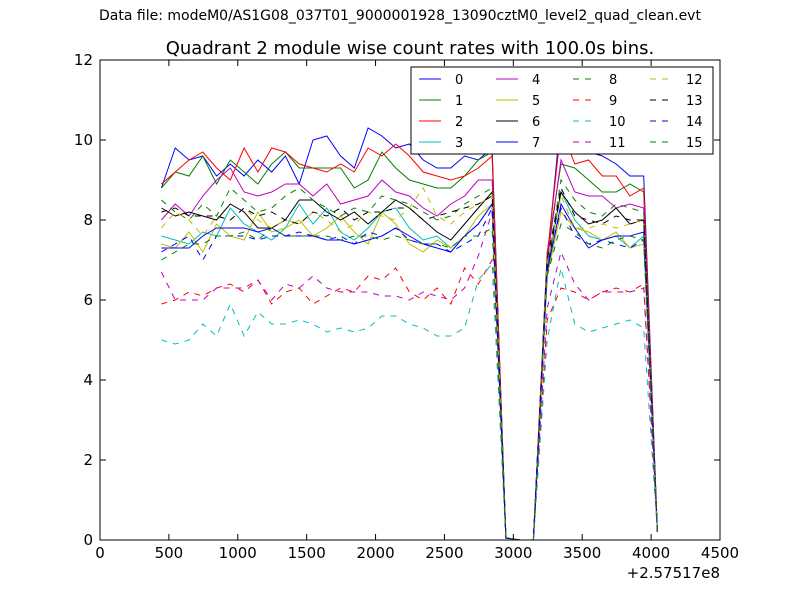 The width and height of the screenshot is (800, 600). Describe the element at coordinates (536, 122) in the screenshot. I see `legend-label-6: 6` at that location.